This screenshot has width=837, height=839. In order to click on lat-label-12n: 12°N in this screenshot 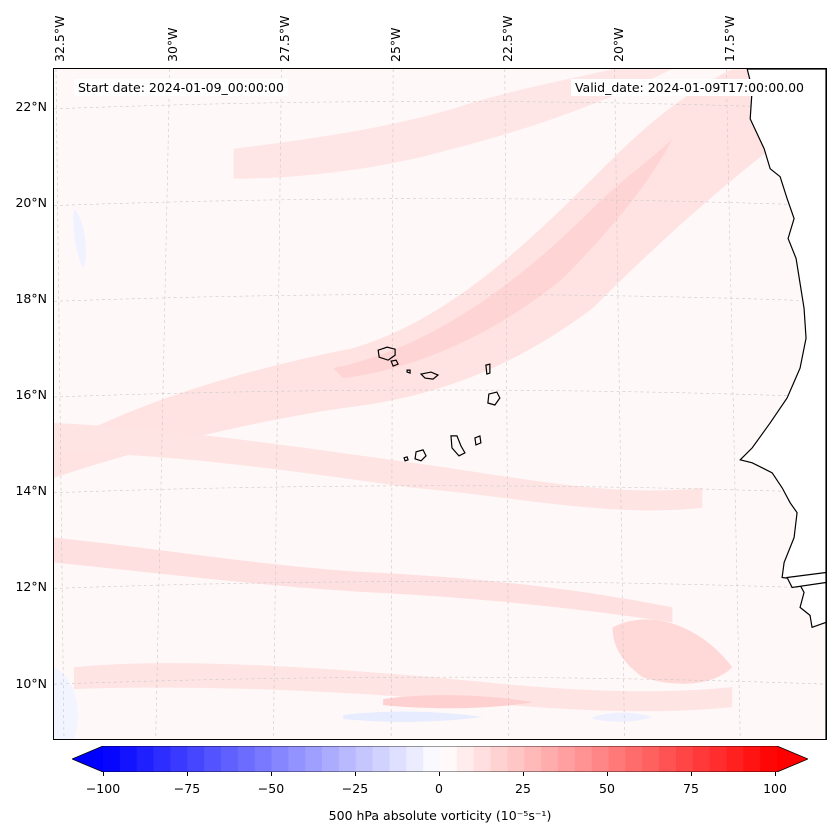, I will do `click(31, 586)`.